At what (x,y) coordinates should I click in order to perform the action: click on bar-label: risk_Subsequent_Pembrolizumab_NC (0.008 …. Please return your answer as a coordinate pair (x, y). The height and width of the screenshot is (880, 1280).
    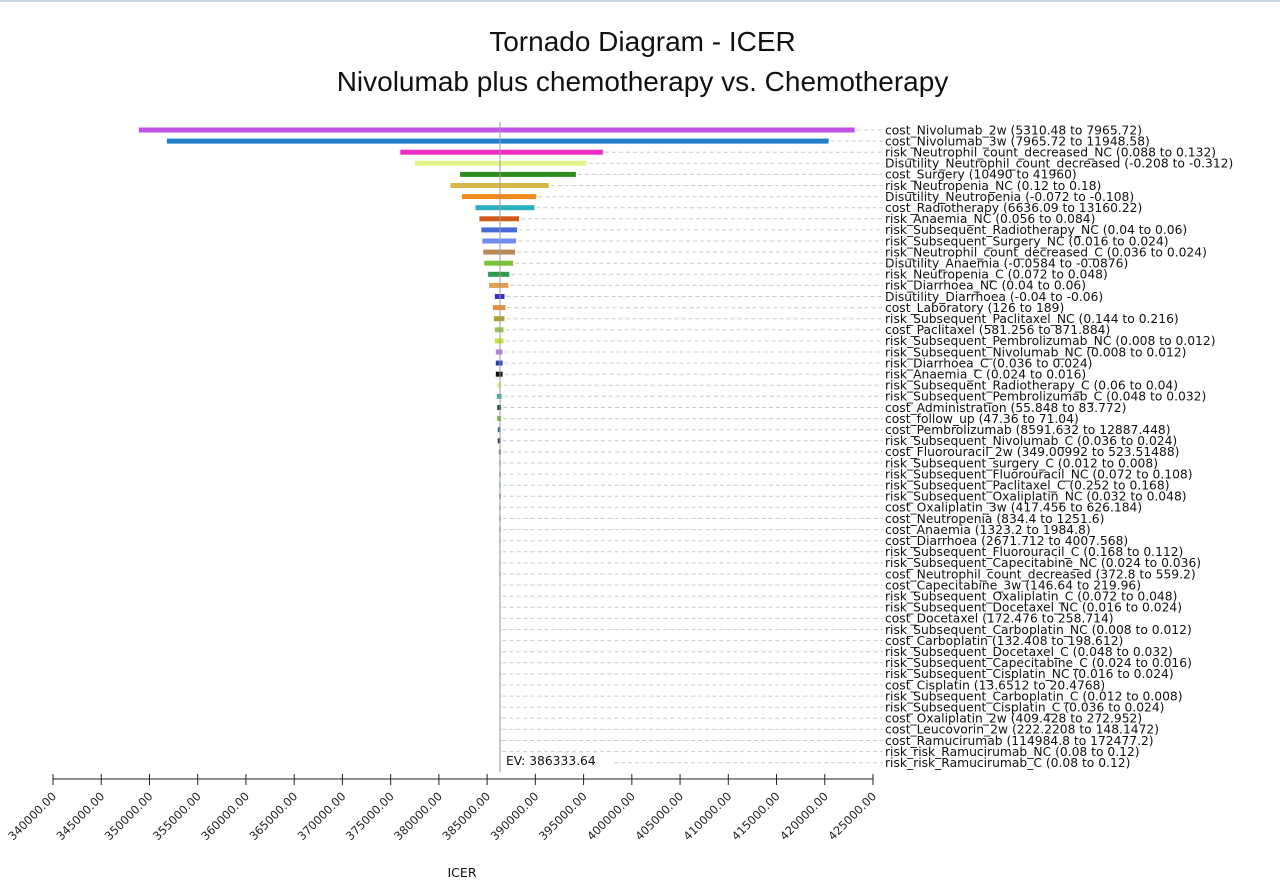
    Looking at the image, I should click on (1050, 341).